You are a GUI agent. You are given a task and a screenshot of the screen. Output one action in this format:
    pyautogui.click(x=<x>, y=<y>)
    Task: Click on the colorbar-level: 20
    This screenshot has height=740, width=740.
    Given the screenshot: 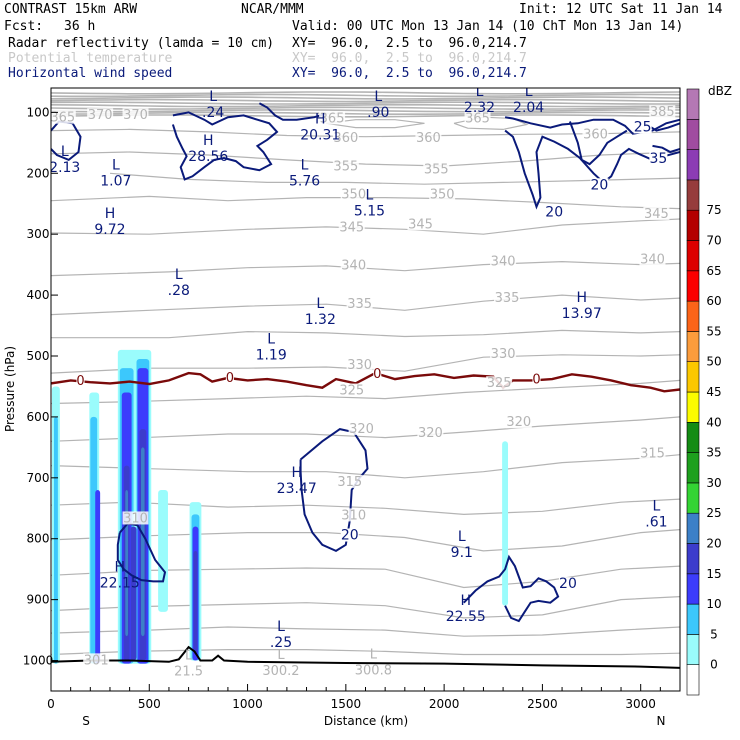 What is the action you would take?
    pyautogui.click(x=713, y=544)
    